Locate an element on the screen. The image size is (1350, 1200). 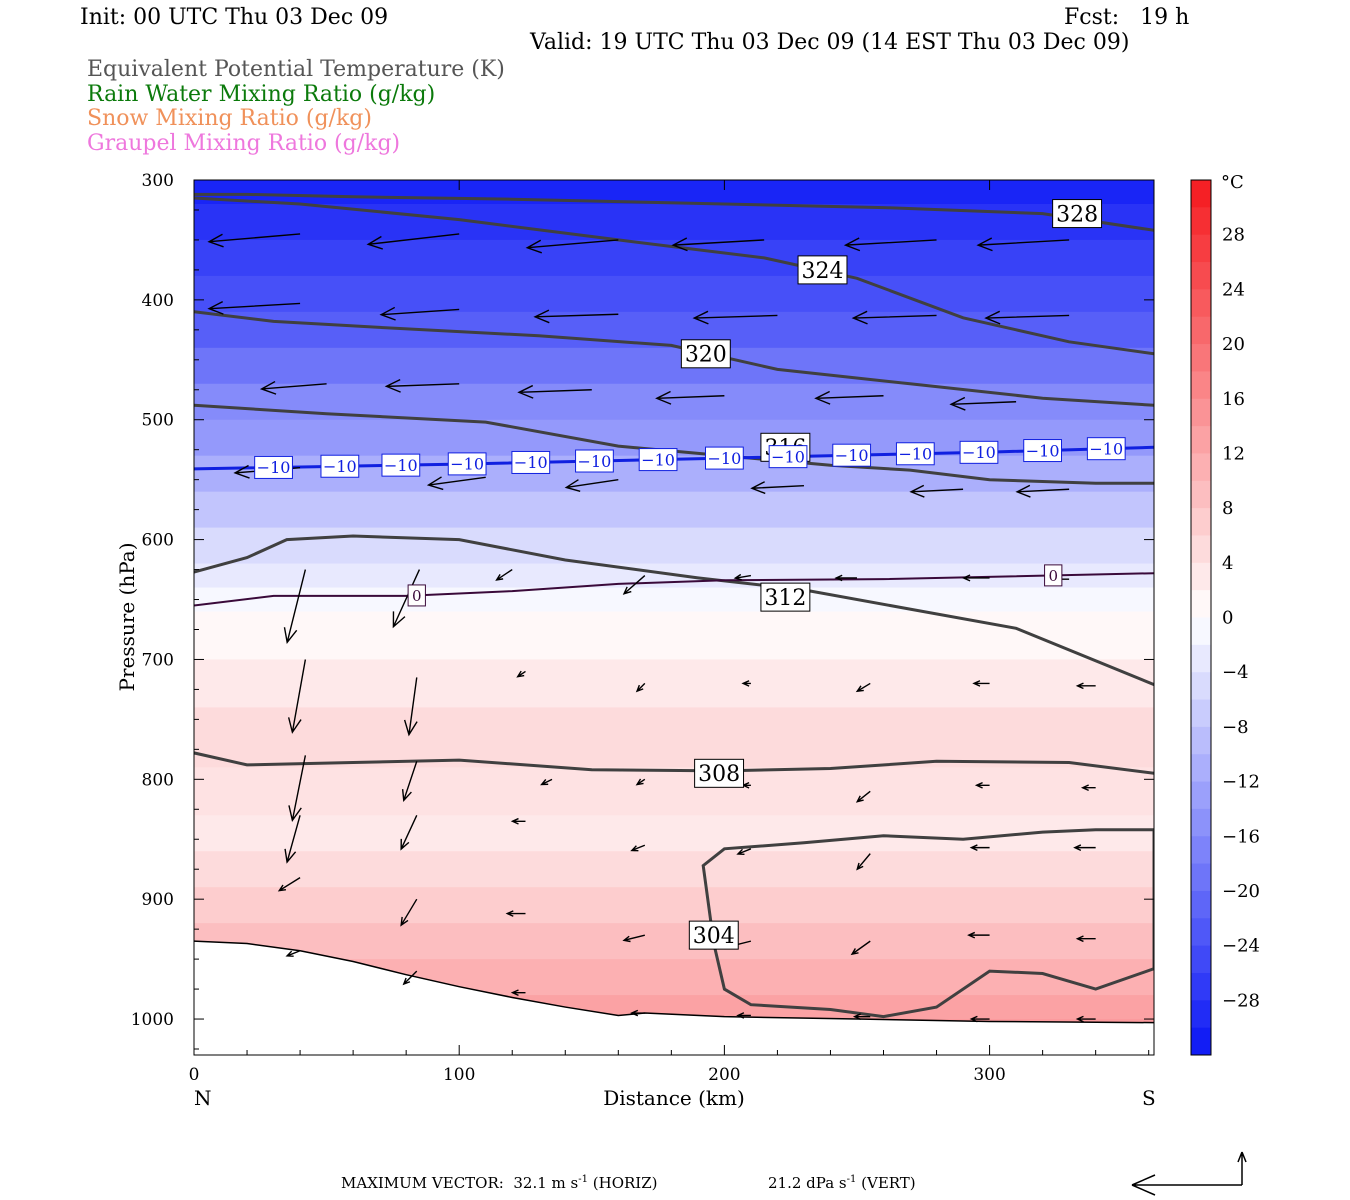
x-end-label-north: N is located at coordinates (203, 1098).